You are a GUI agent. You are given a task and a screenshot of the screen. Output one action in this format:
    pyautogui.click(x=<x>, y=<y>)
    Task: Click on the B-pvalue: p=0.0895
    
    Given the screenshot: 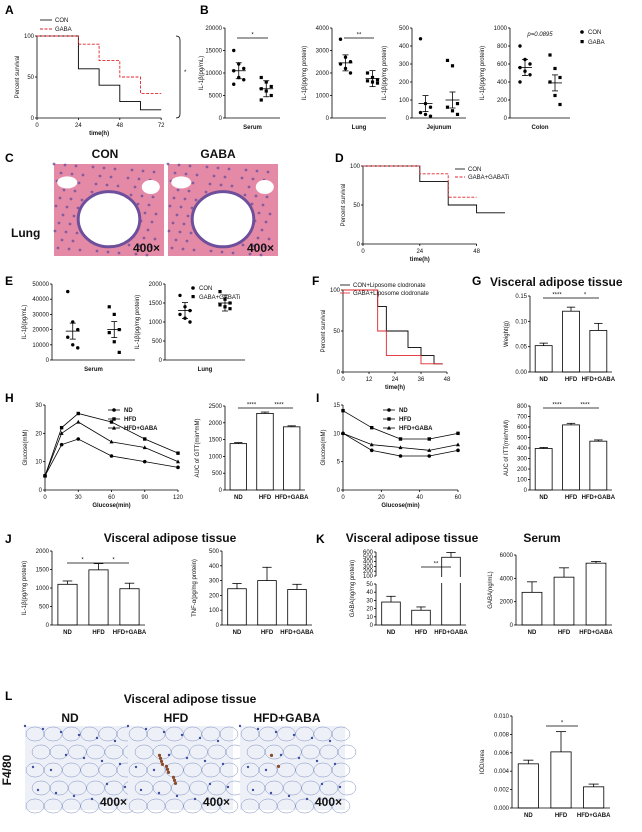 What is the action you would take?
    pyautogui.click(x=539, y=35)
    